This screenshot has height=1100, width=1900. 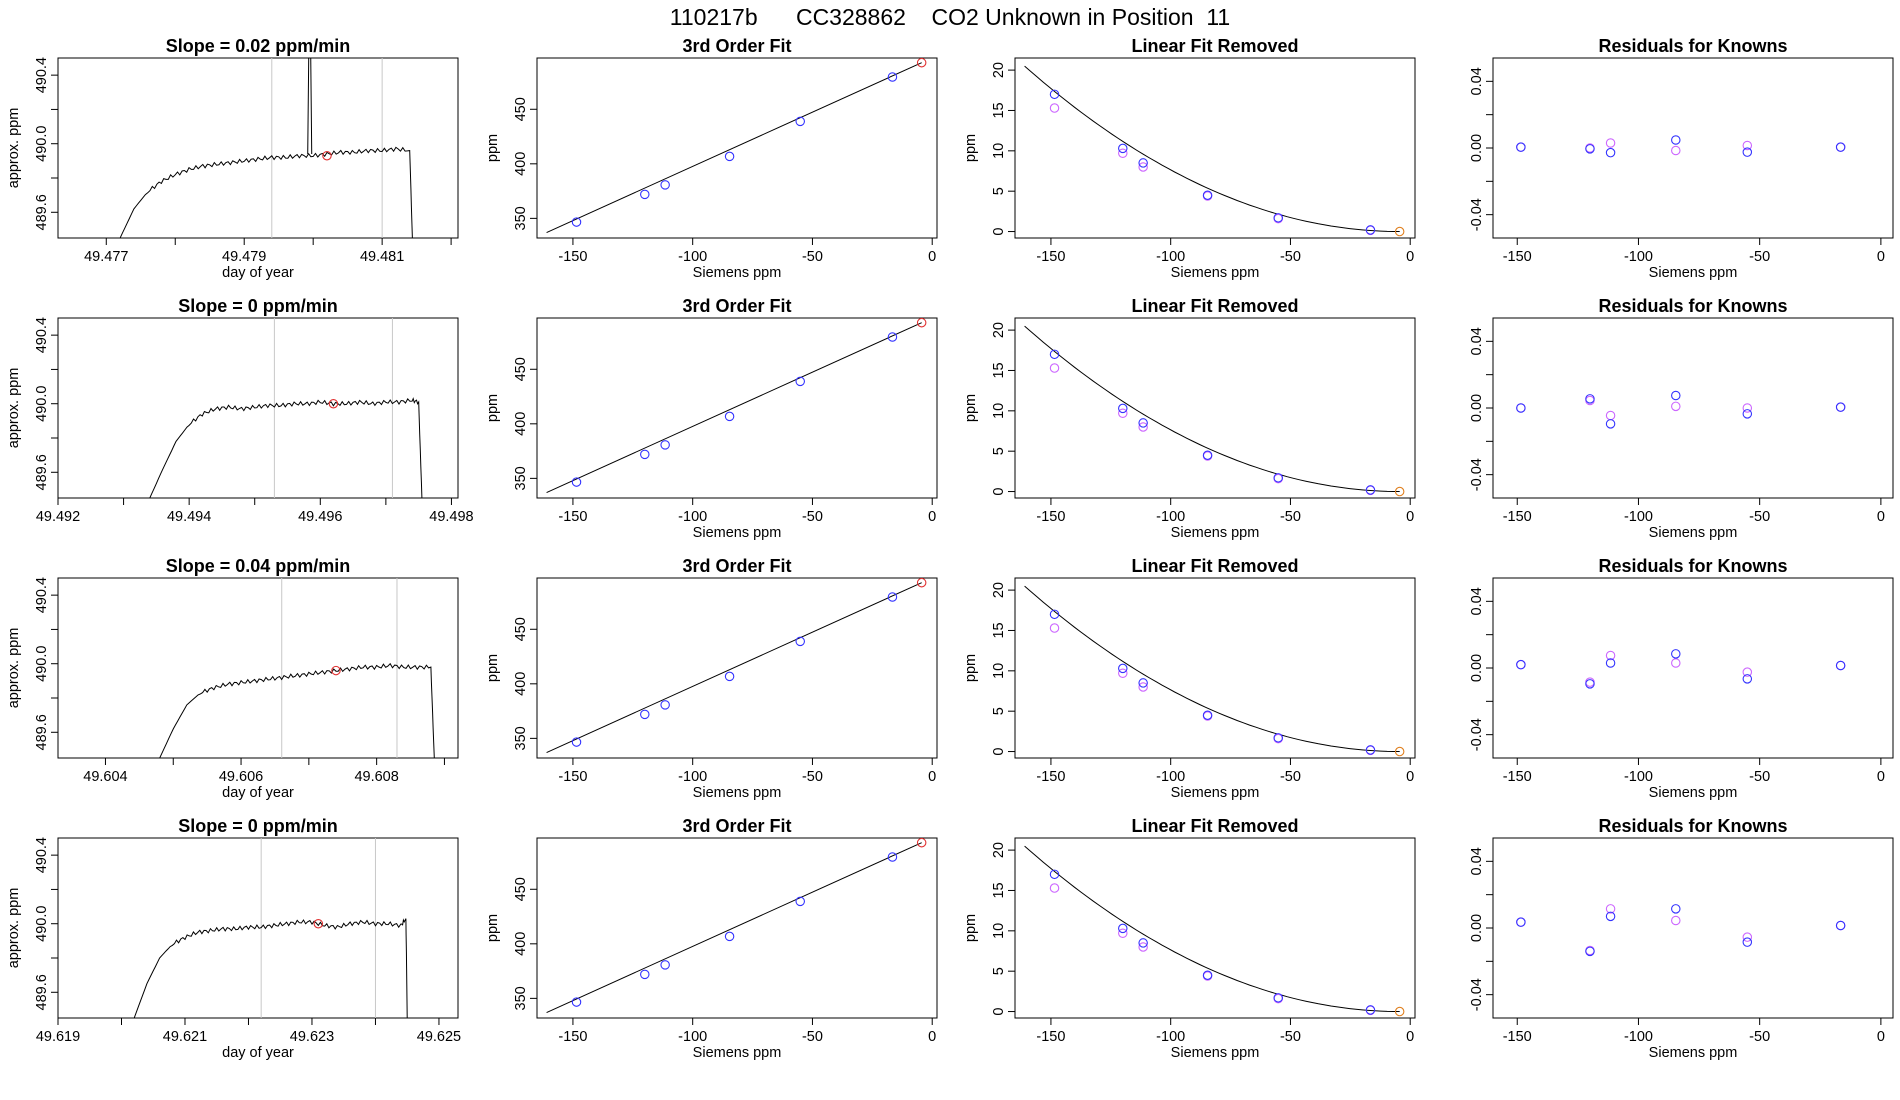 I want to click on y-tick-label: 0.00, so click(x=1477, y=148).